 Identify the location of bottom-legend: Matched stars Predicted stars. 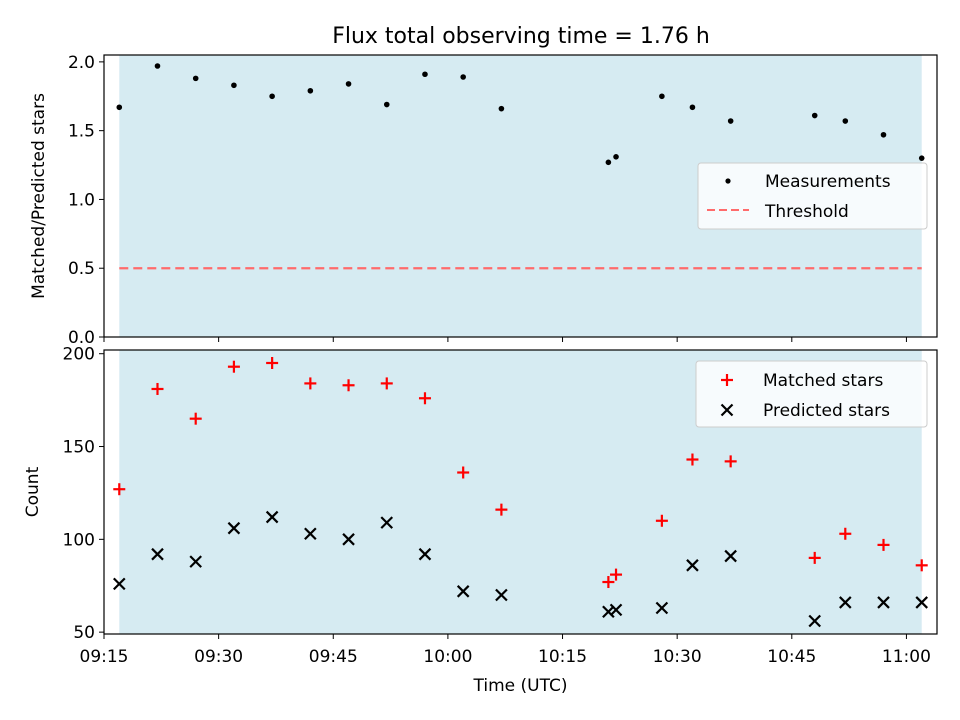
(811, 394).